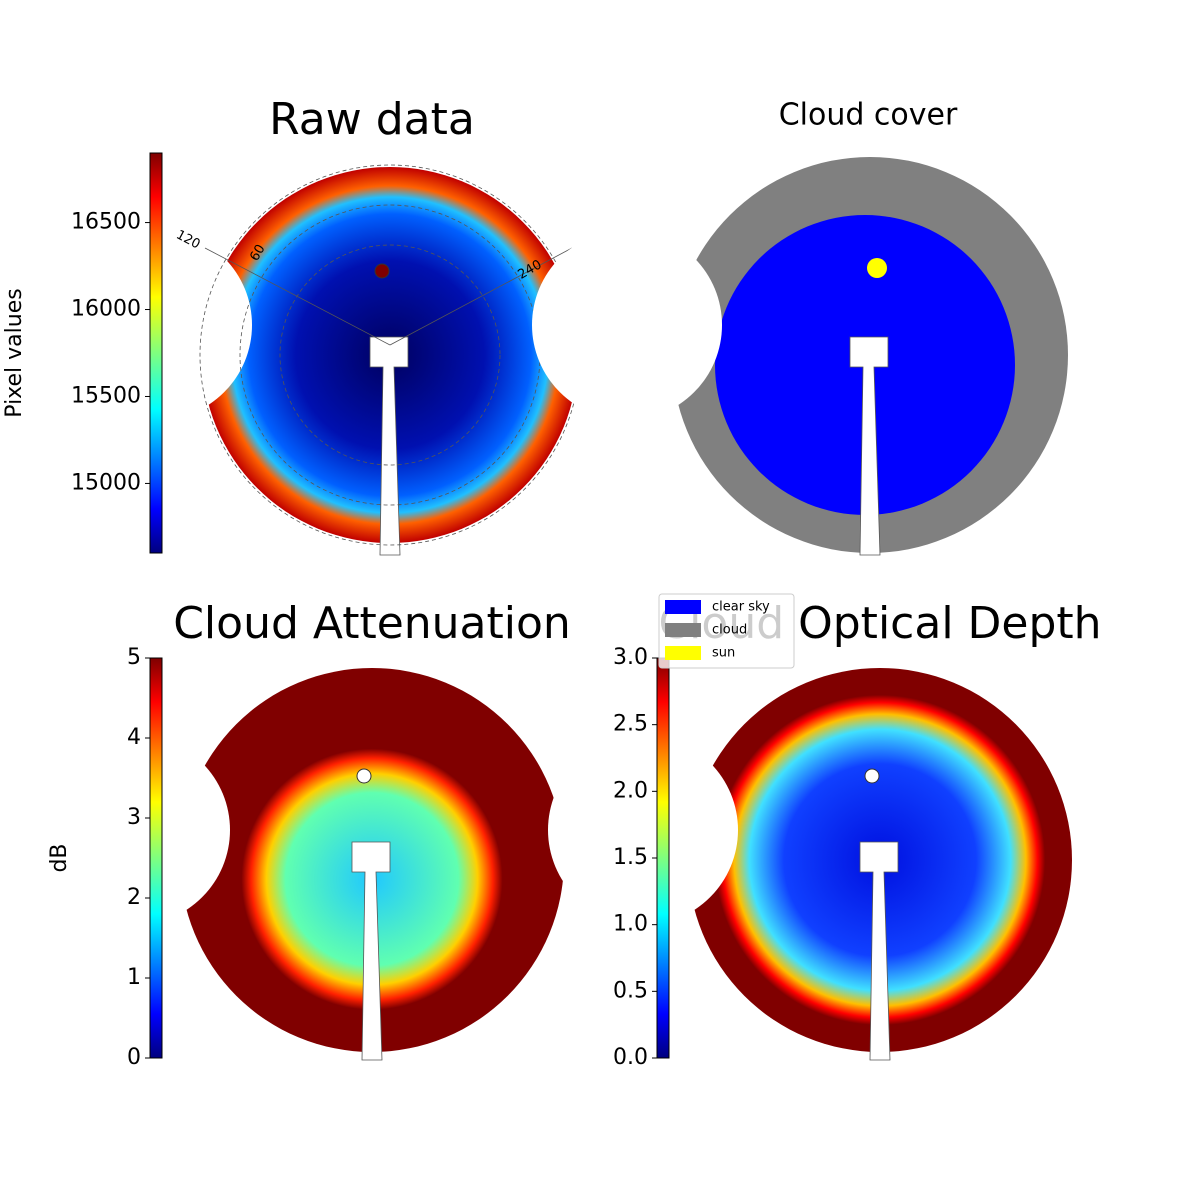  What do you see at coordinates (741, 607) in the screenshot?
I see `legend-label: clear sky` at bounding box center [741, 607].